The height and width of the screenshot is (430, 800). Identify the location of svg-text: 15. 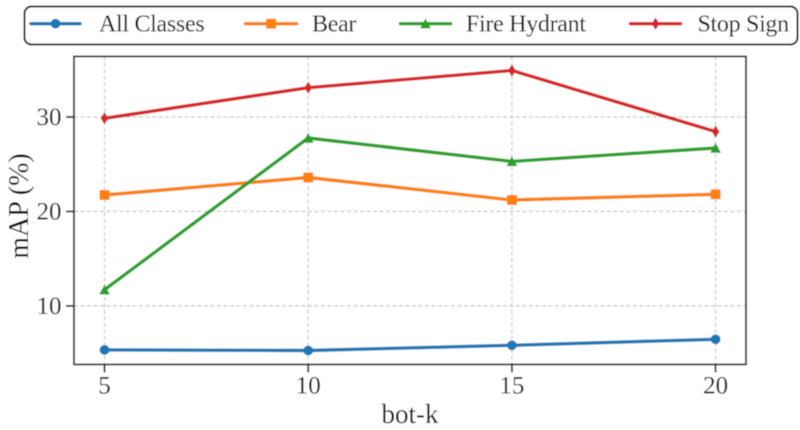
(511, 386).